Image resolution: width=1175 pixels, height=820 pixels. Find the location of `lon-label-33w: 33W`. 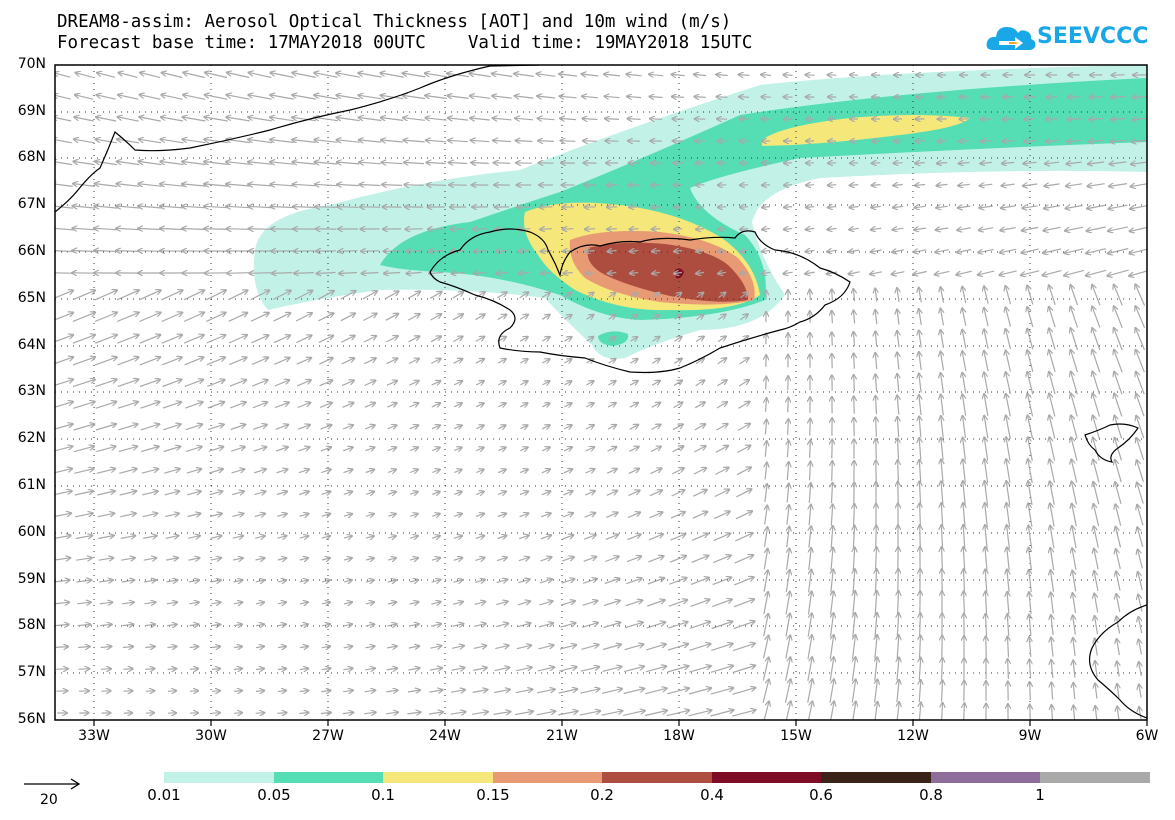

lon-label-33w: 33W is located at coordinates (94, 736).